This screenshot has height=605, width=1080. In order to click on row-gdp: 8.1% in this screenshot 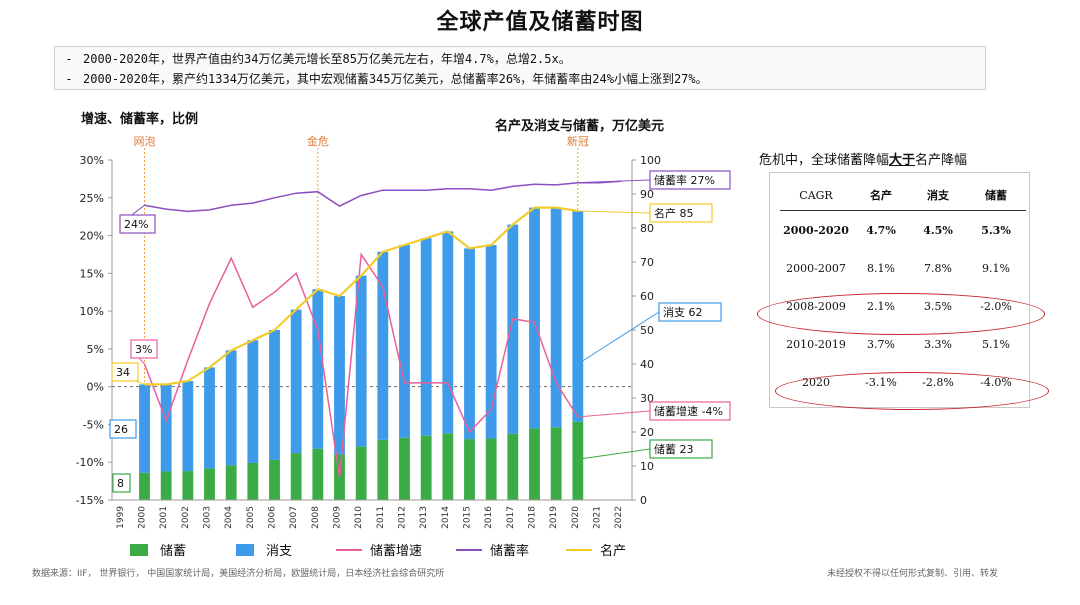, I will do `click(881, 268)`.